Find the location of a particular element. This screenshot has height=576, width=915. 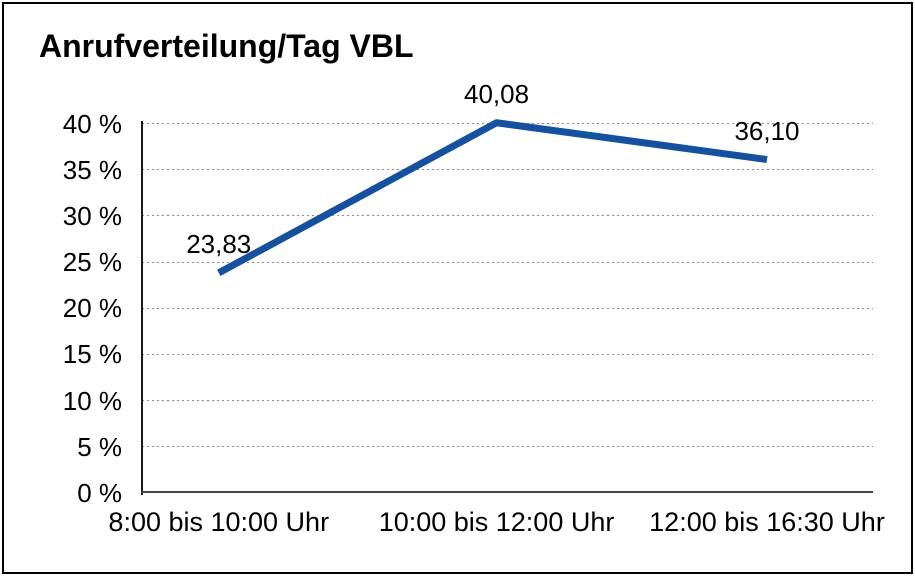

y-tick-label: 40 % is located at coordinates (92, 123).